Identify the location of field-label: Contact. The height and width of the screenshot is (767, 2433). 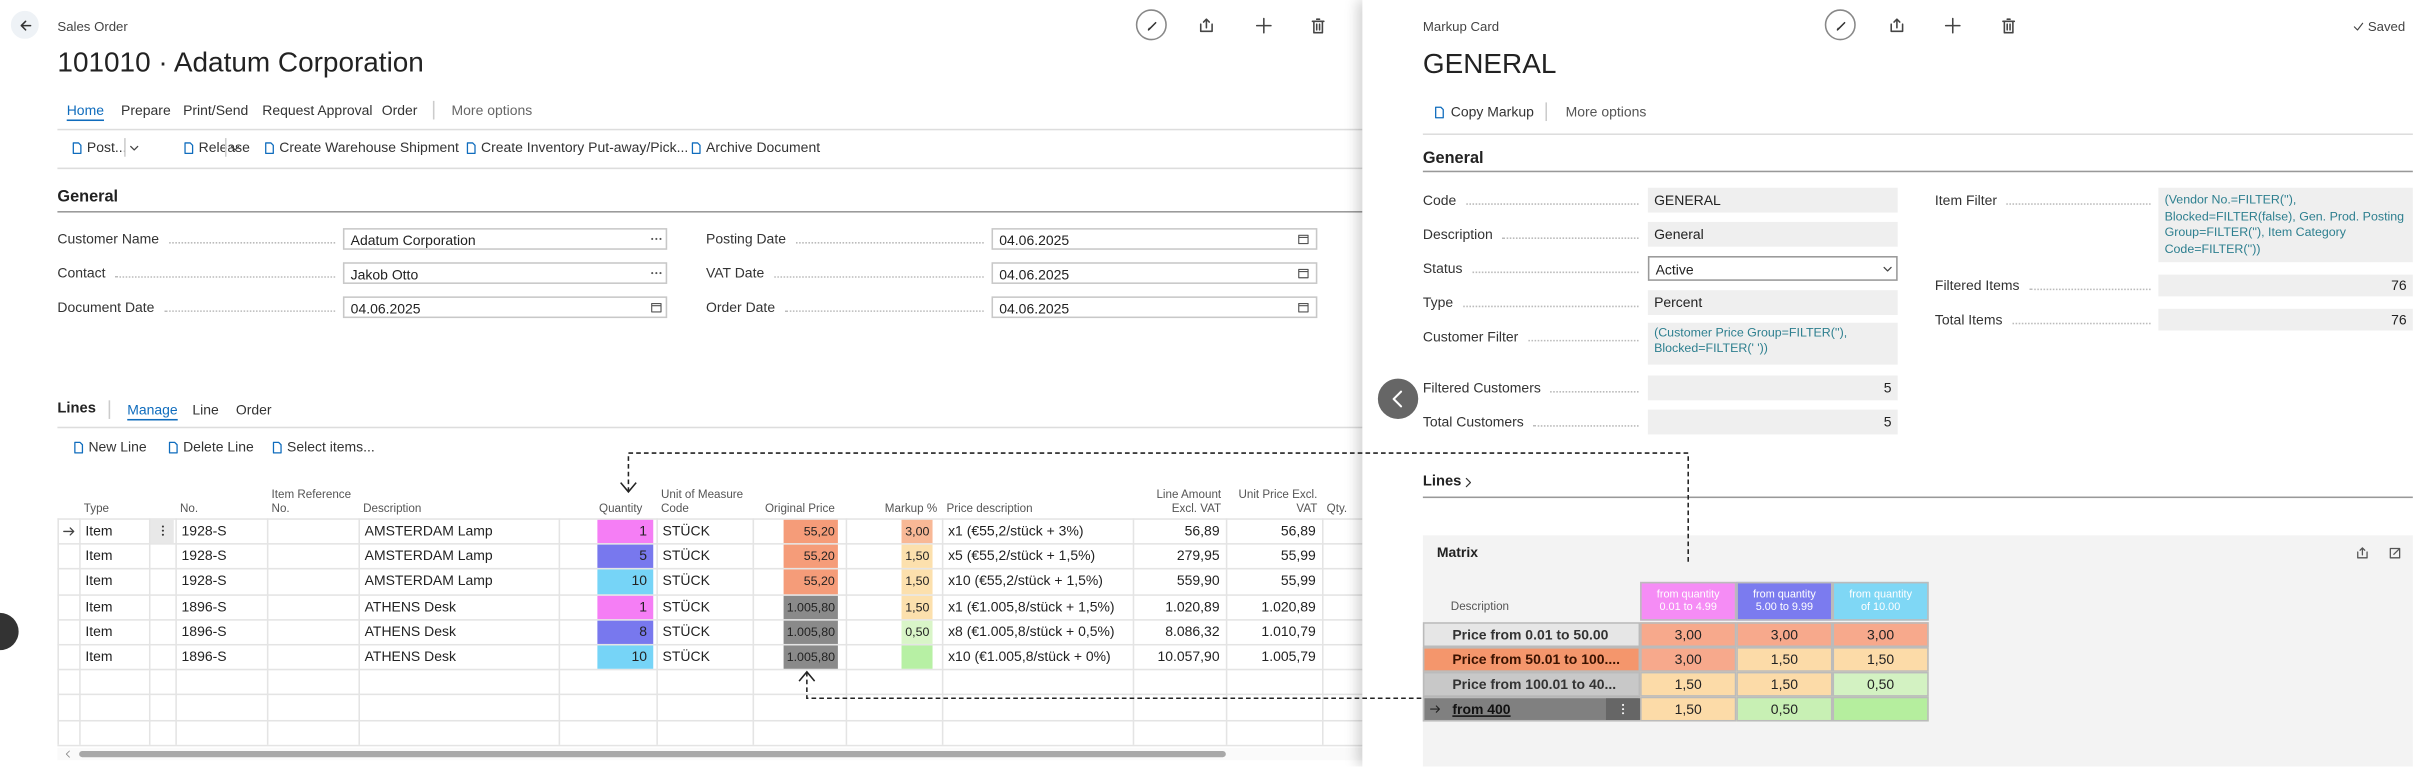
(197, 273).